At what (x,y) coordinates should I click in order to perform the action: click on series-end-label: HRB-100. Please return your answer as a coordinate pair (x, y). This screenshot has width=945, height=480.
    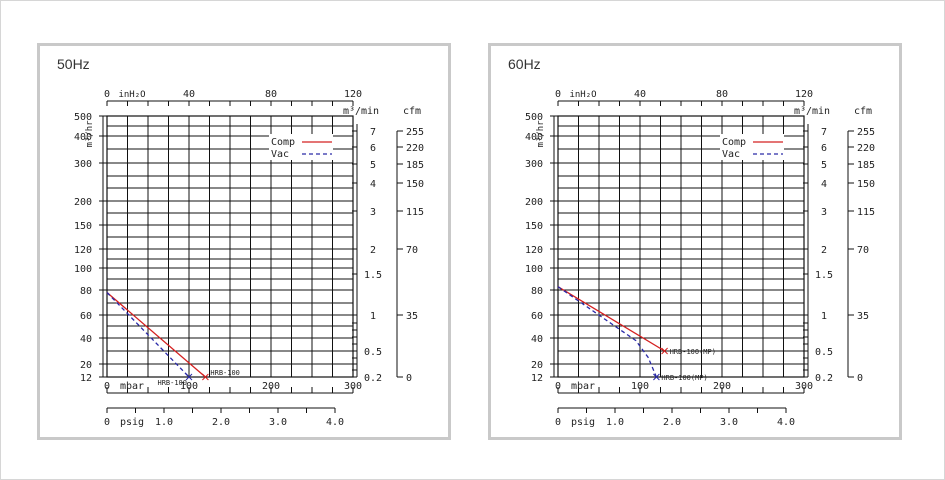
    Looking at the image, I should click on (172, 383).